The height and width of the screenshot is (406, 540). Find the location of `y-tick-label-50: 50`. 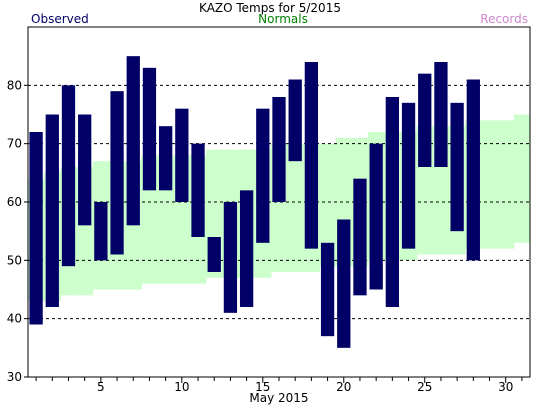

y-tick-label-50: 50 is located at coordinates (14, 260).